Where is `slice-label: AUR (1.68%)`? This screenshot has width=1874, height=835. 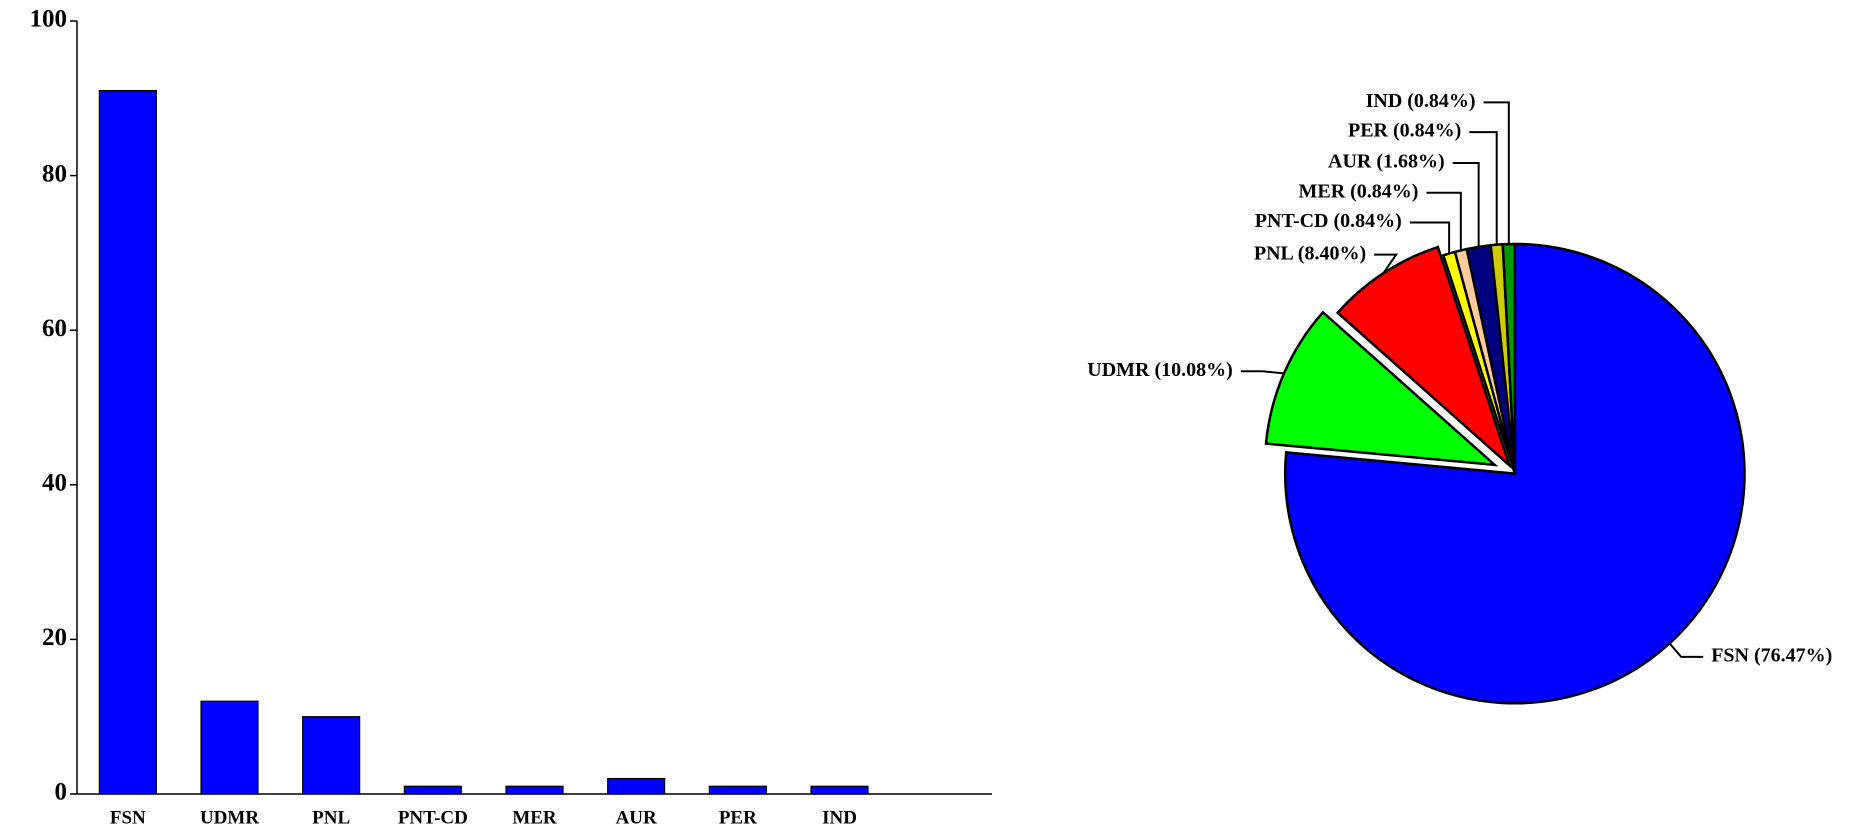 slice-label: AUR (1.68%) is located at coordinates (1386, 162).